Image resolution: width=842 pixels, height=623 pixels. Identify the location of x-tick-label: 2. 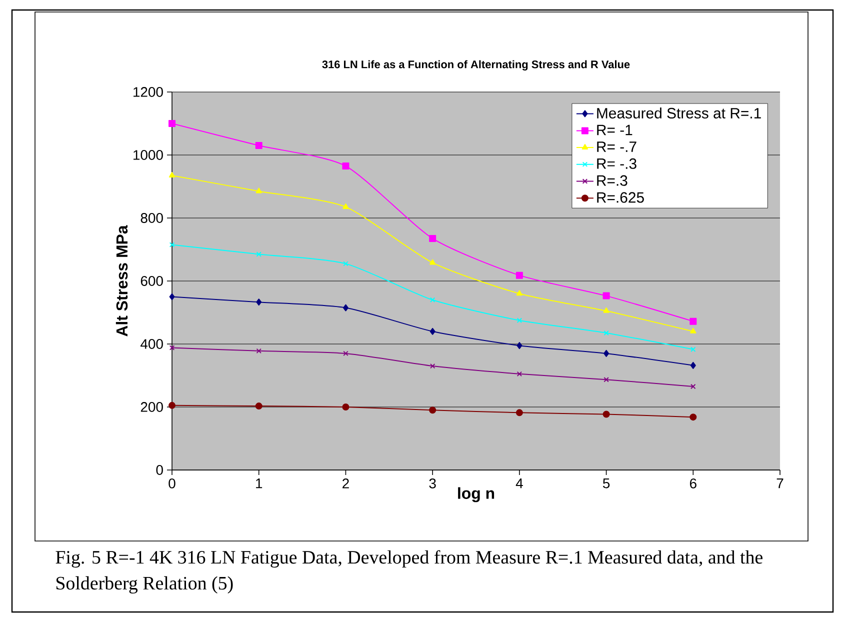
(345, 483).